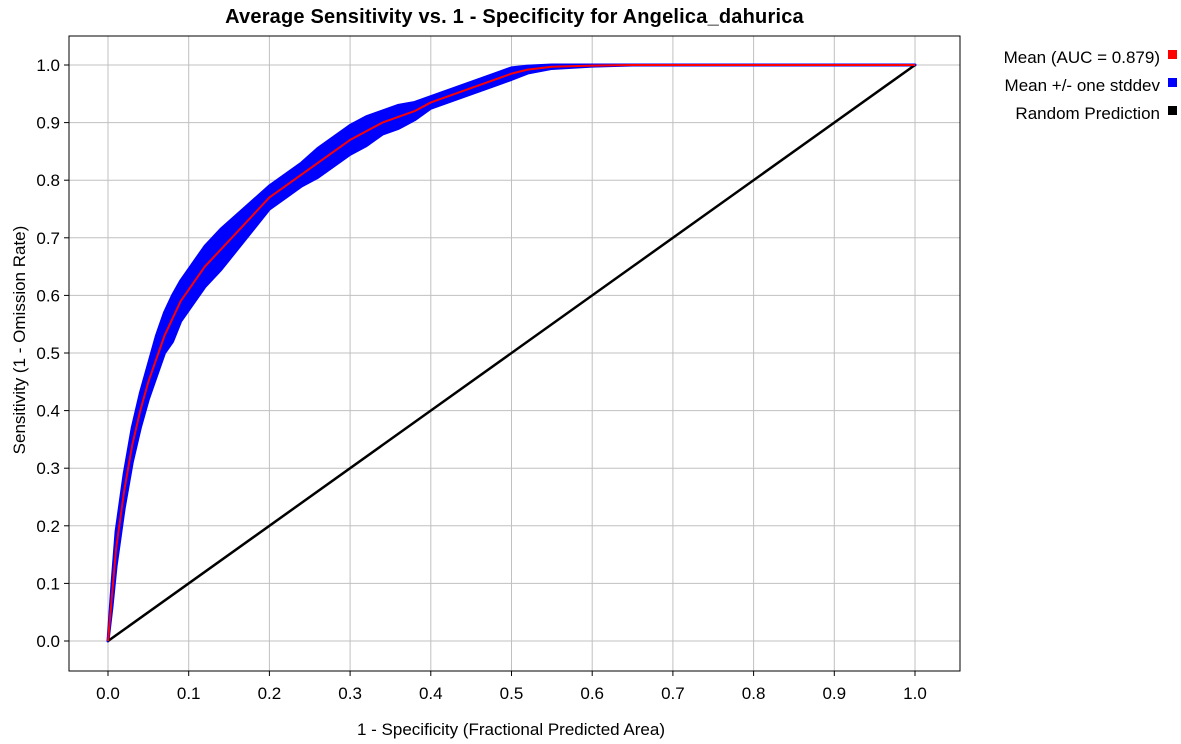 This screenshot has width=1181, height=744. I want to click on y-axis-label: Sensitivity (1 - Omission Rate), so click(19, 340).